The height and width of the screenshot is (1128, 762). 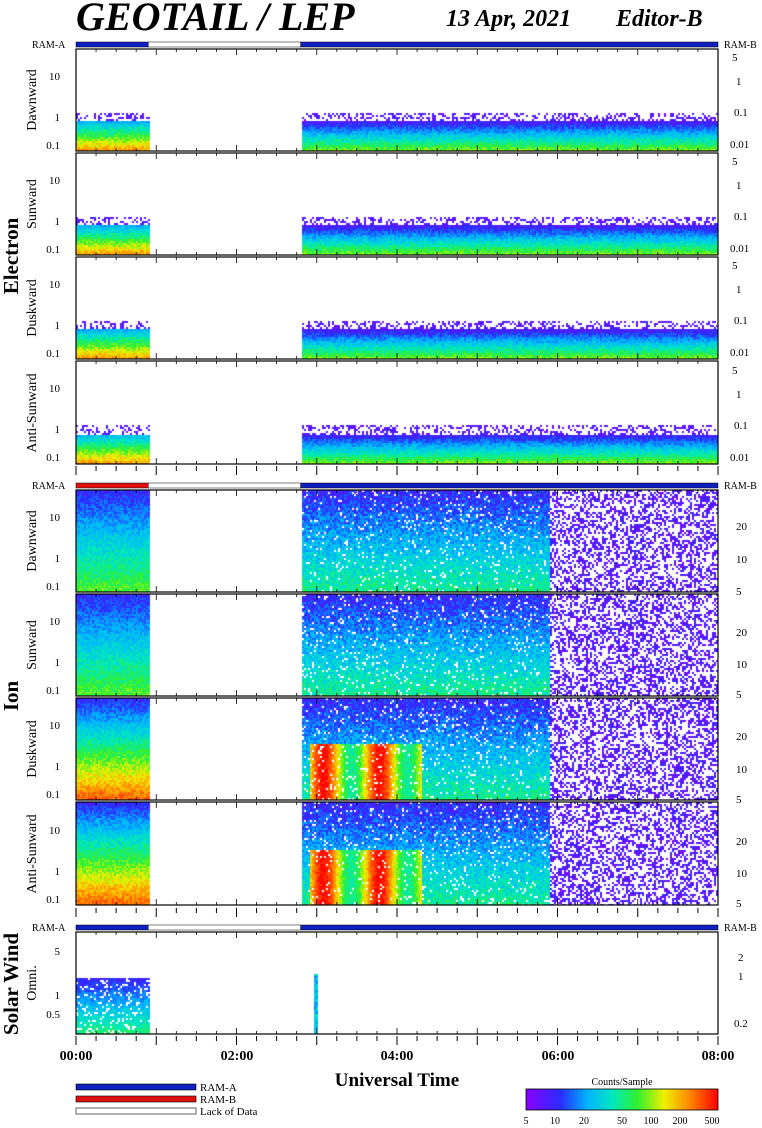 I want to click on tick-right-e4-1: 1, so click(x=739, y=395).